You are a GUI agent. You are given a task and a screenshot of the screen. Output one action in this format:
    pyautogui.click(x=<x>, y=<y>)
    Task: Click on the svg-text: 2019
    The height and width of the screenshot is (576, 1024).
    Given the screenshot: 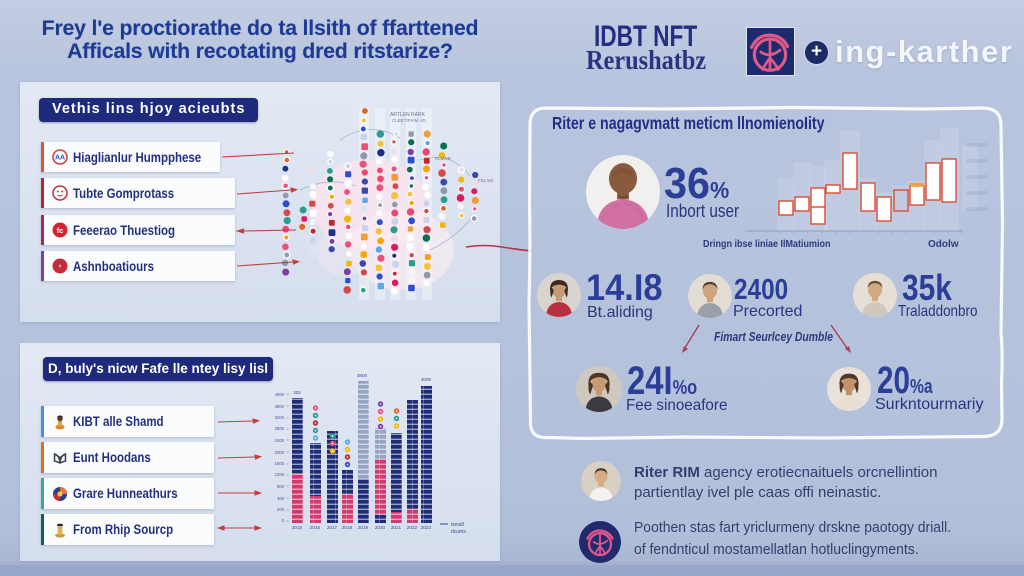 What is the action you would take?
    pyautogui.click(x=363, y=527)
    